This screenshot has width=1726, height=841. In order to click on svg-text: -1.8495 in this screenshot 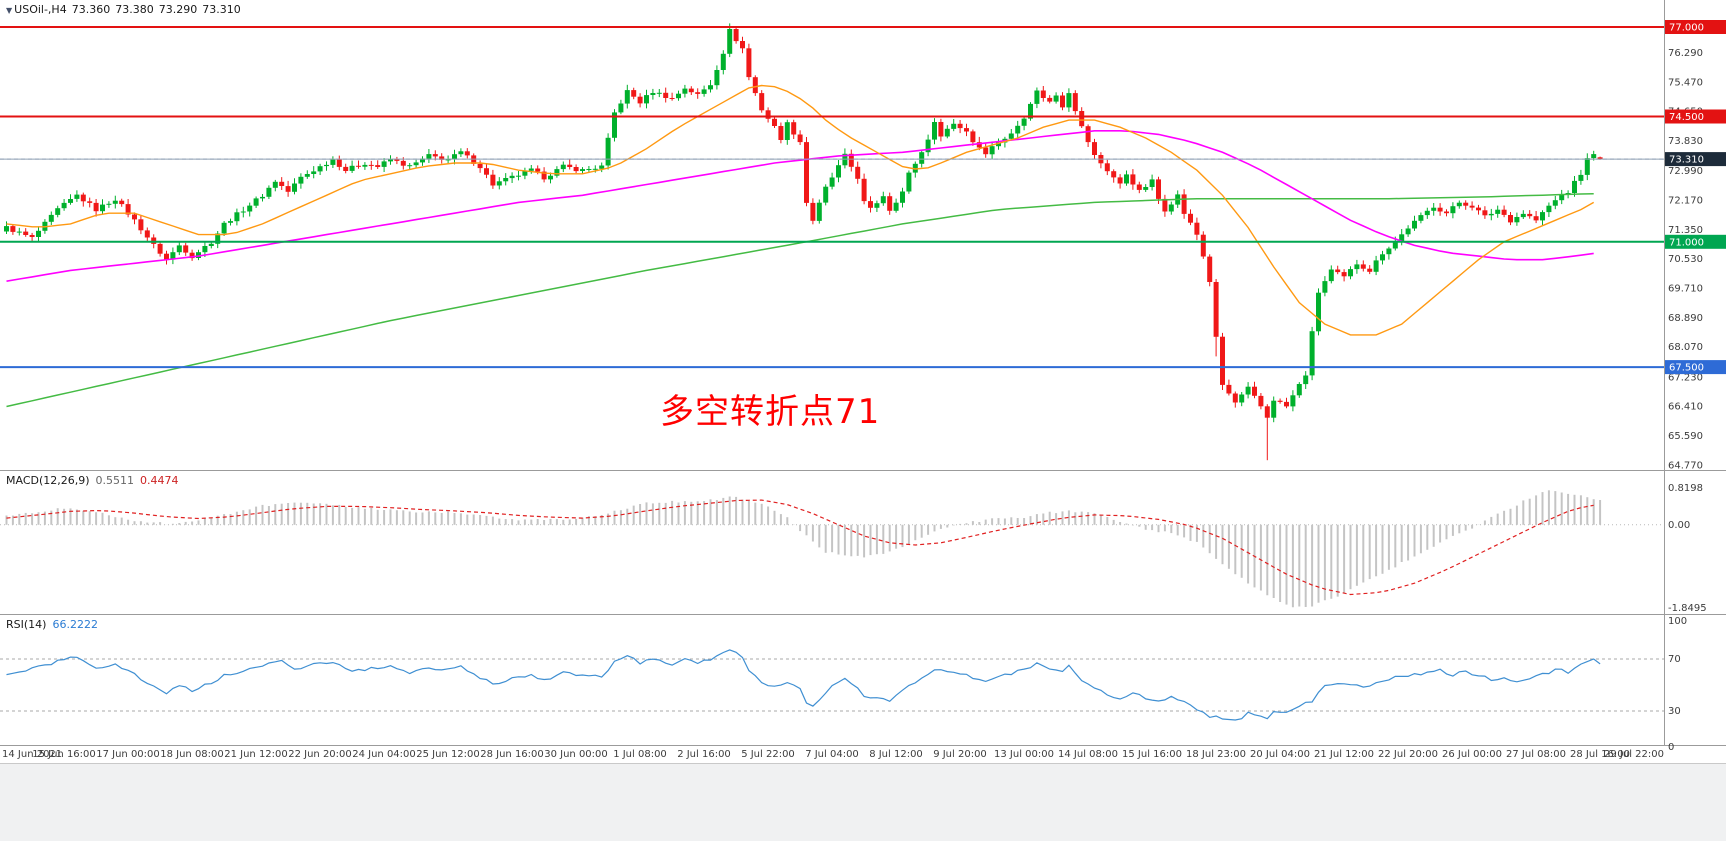, I will do `click(1687, 608)`.